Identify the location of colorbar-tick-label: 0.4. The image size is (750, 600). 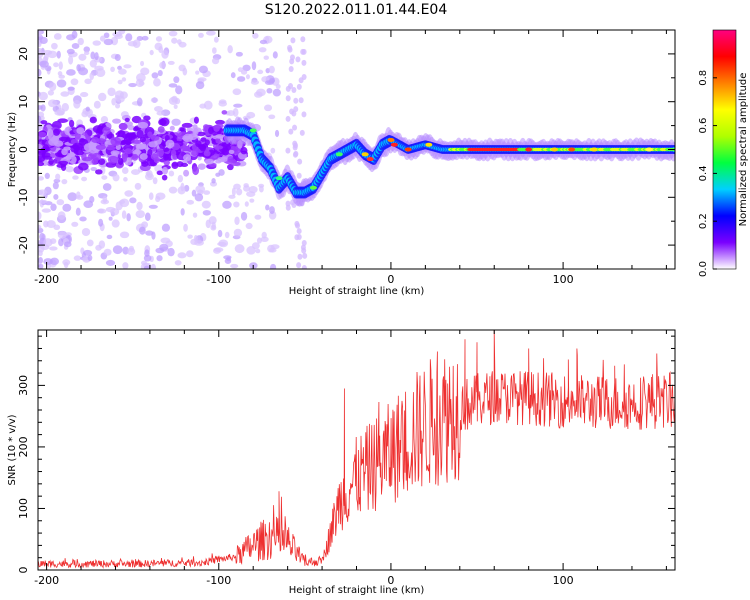
(703, 173).